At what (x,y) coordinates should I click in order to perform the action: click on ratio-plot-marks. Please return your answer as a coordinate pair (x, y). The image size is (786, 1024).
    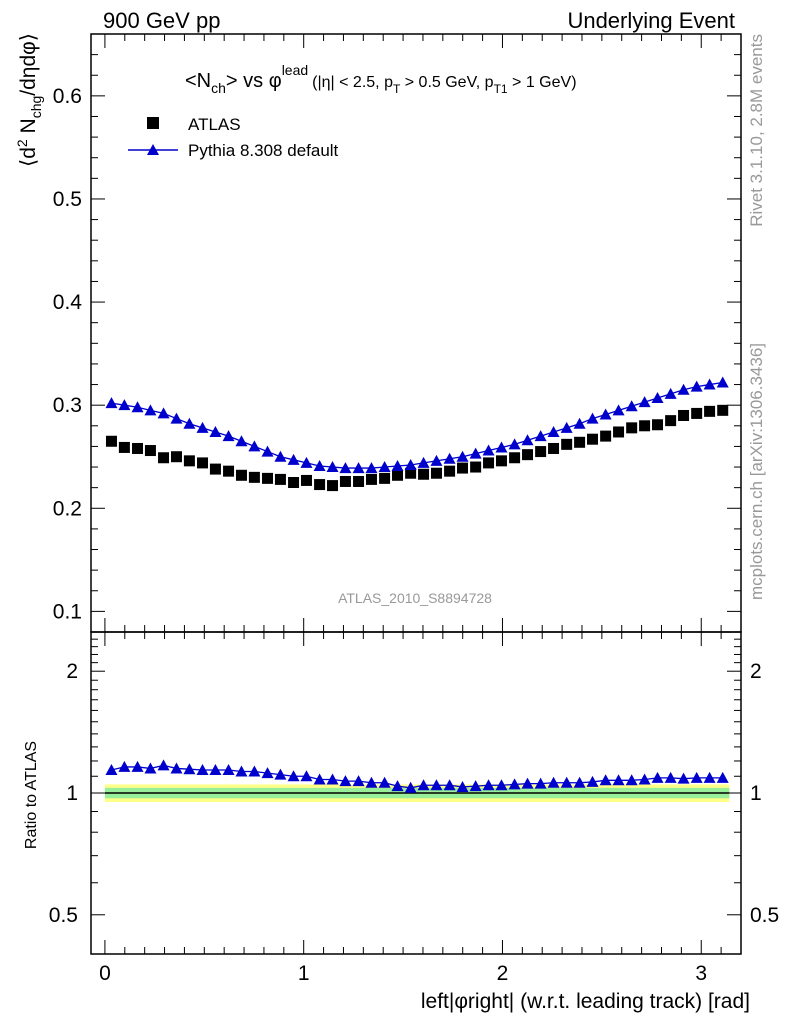
    Looking at the image, I should click on (417, 781).